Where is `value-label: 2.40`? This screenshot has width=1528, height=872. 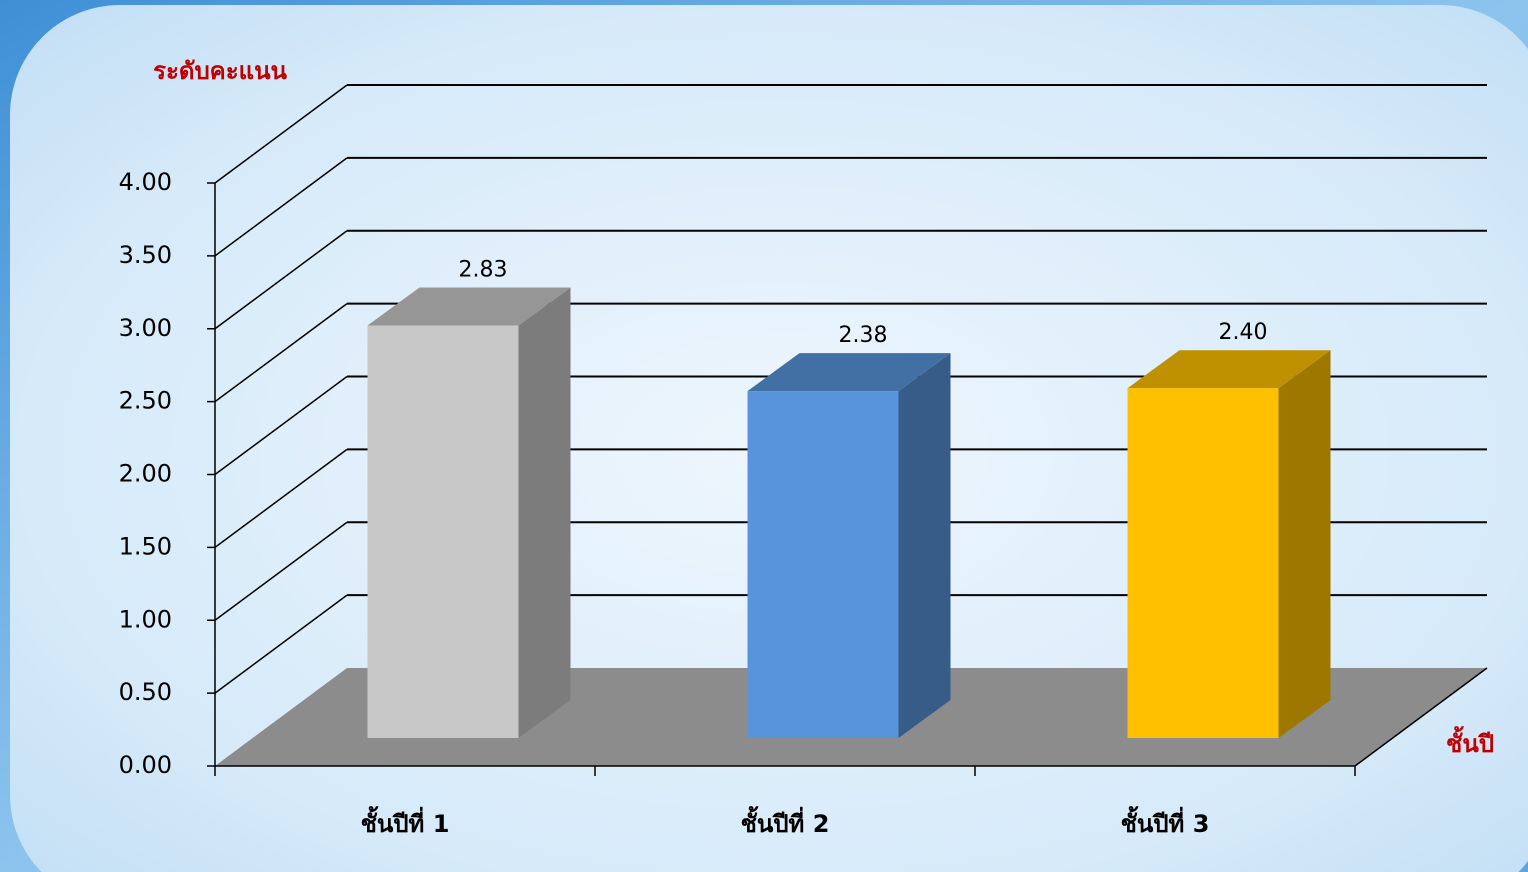
value-label: 2.40 is located at coordinates (1243, 332).